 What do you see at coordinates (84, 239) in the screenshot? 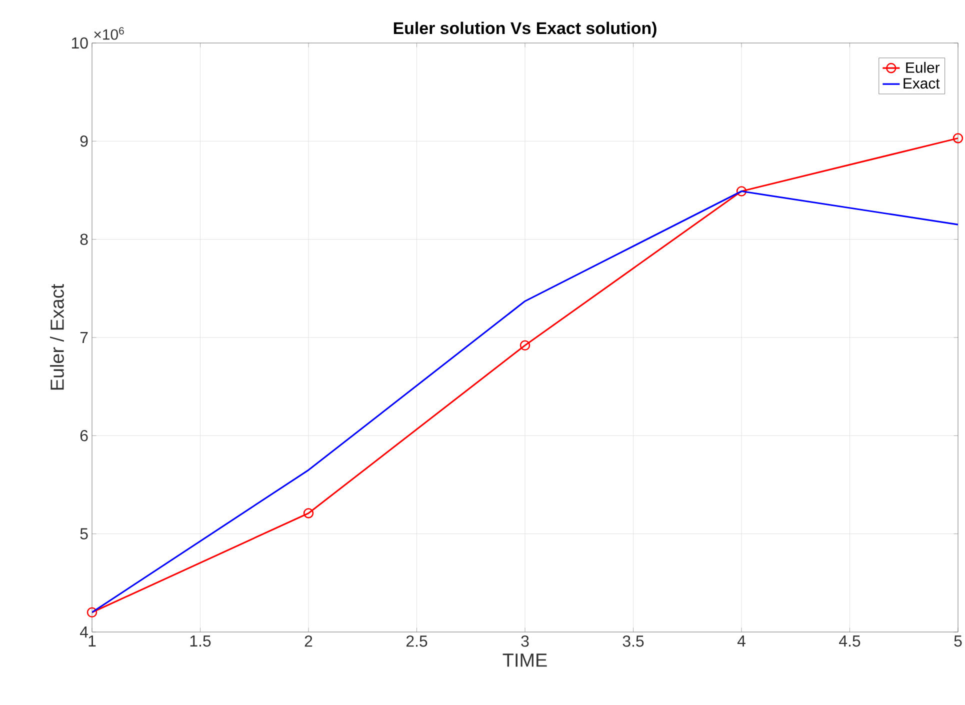
I see `y-tick-label: 8` at bounding box center [84, 239].